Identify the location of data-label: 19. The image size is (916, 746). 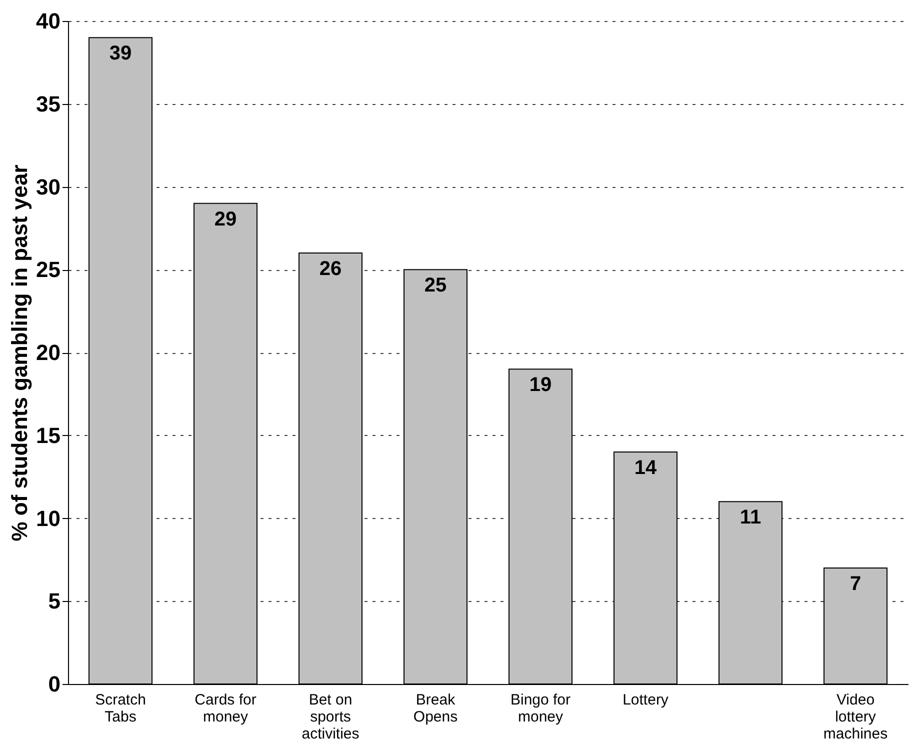
(540, 385).